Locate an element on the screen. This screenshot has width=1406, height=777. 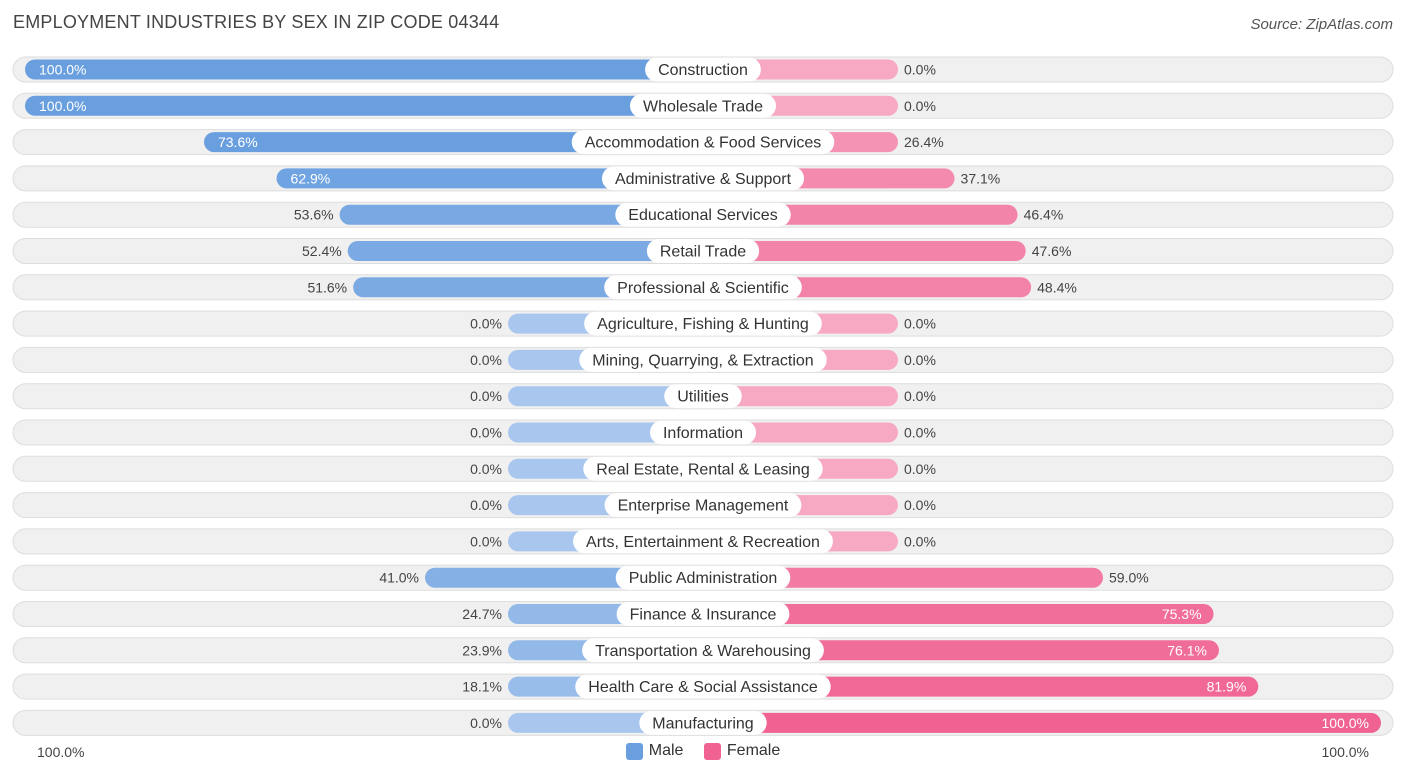
legend-swatch-male is located at coordinates (634, 751).